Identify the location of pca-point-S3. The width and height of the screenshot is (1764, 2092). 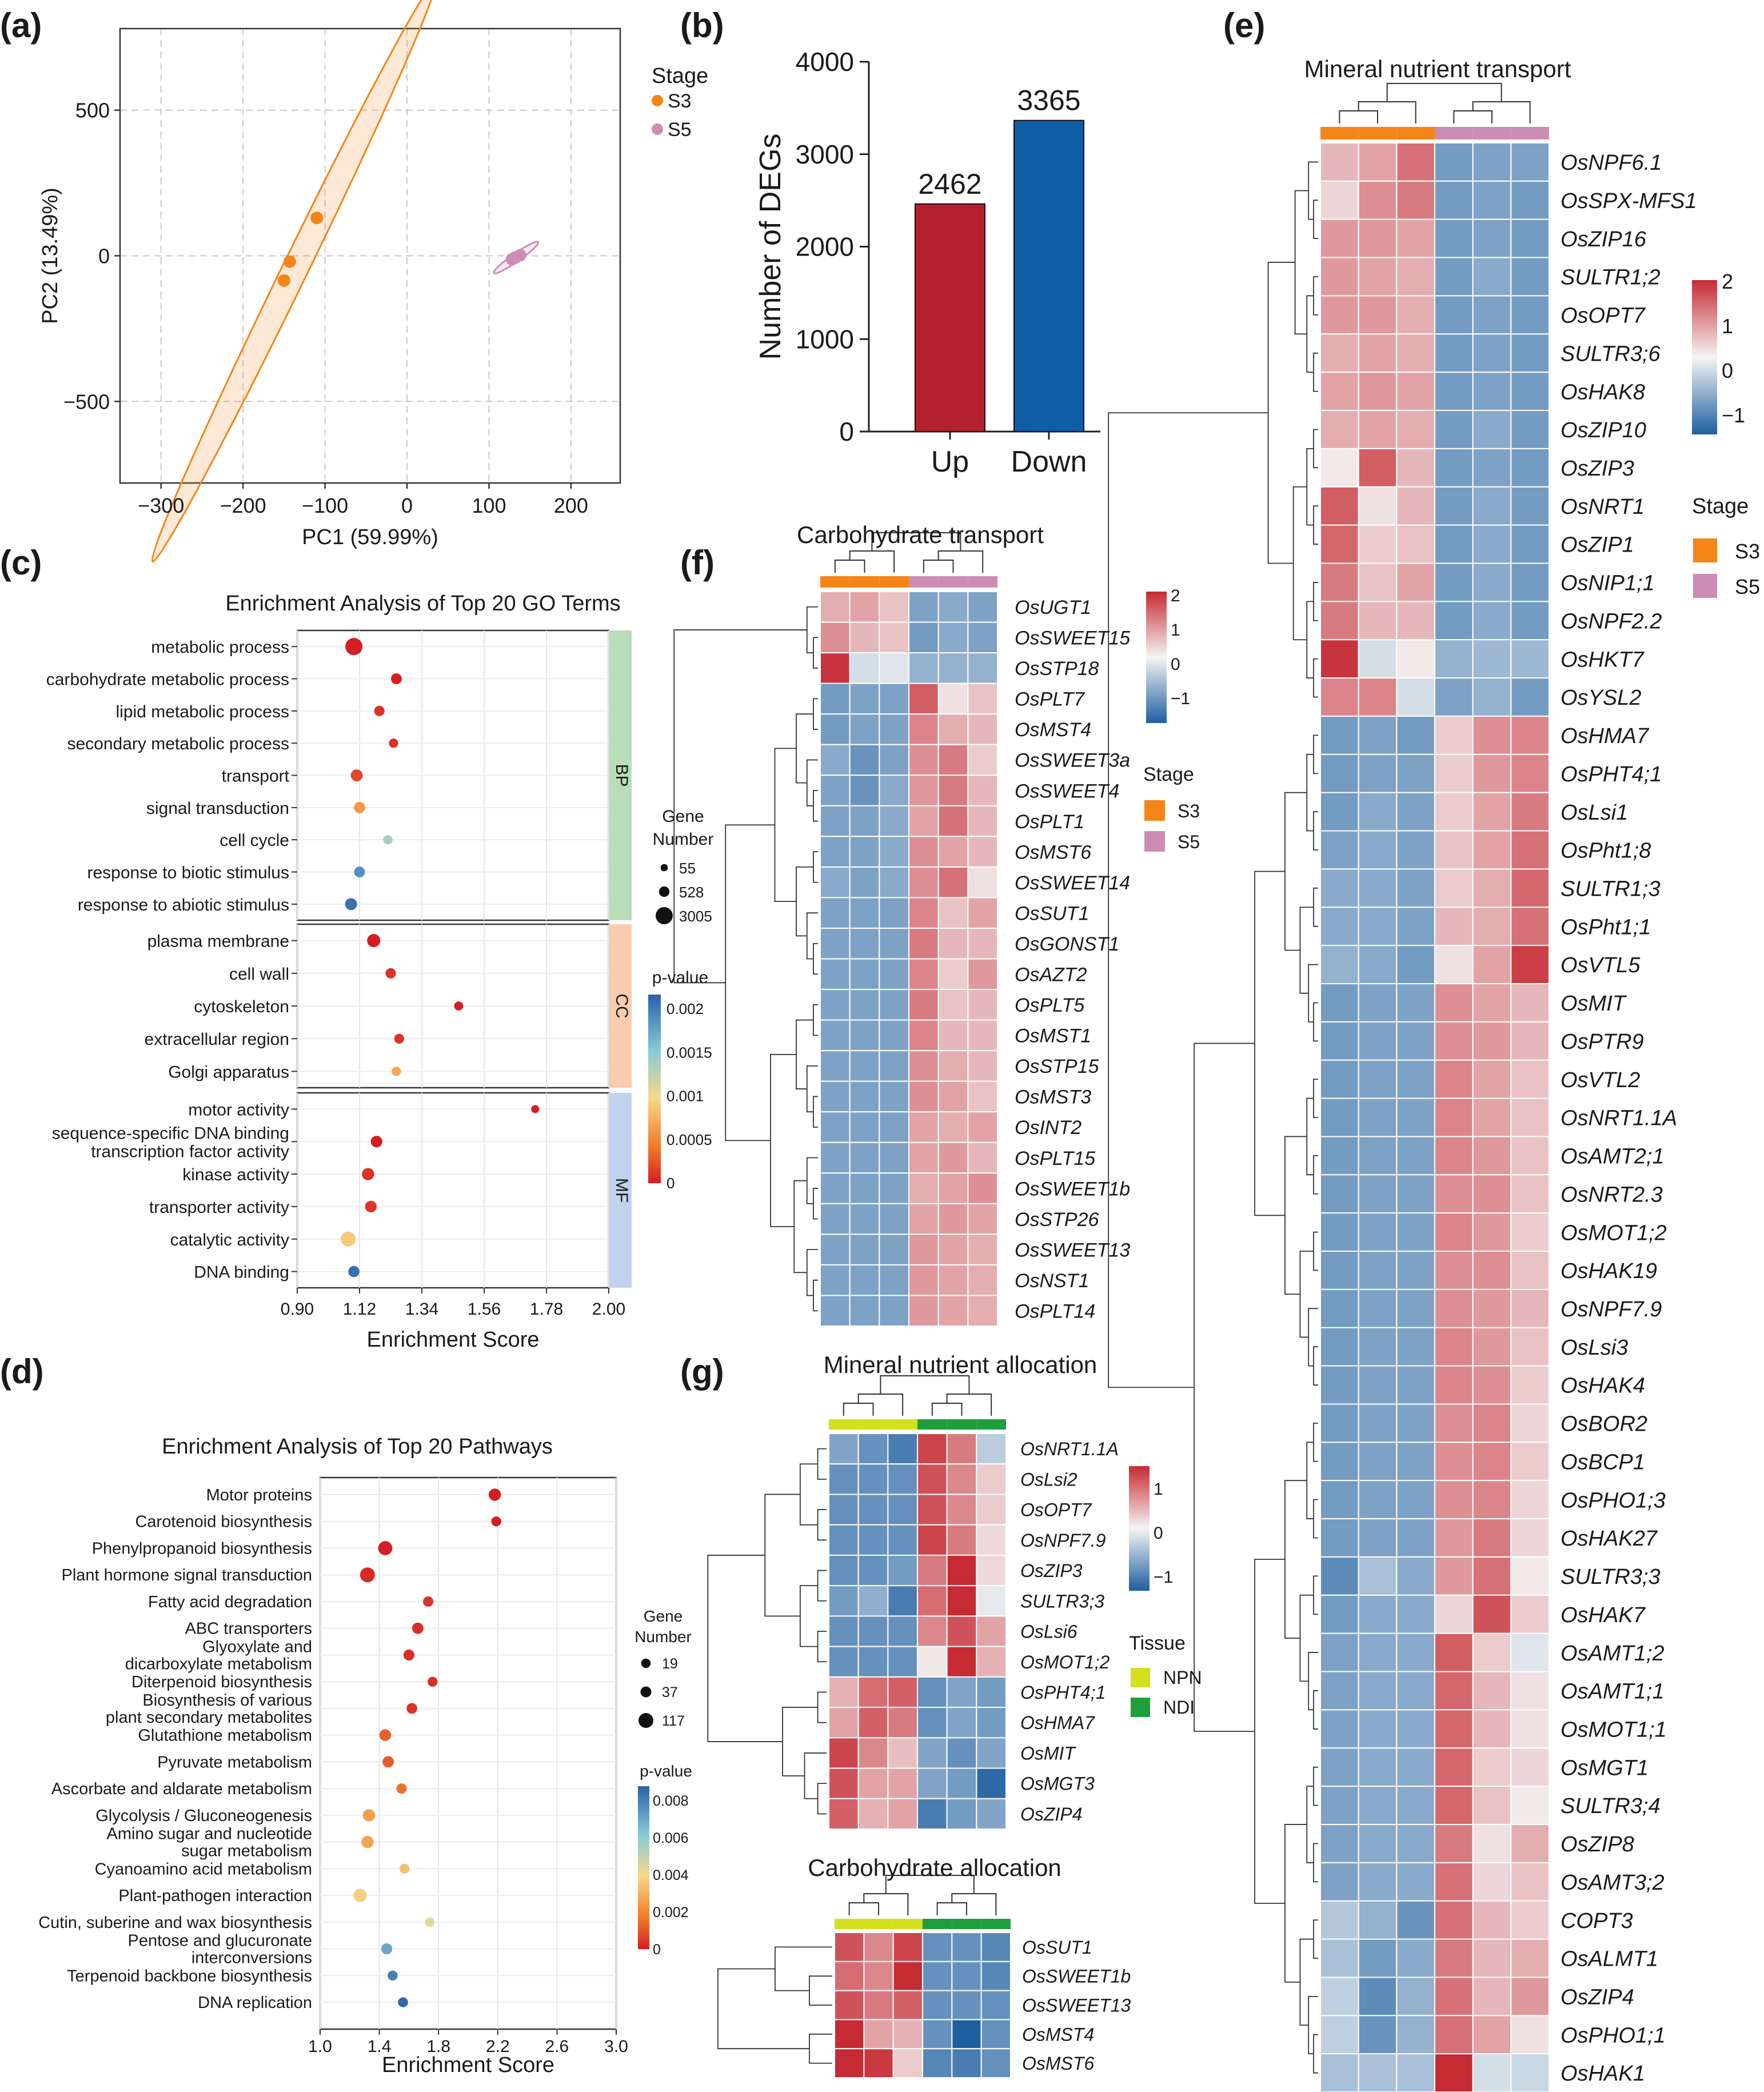
(317, 218).